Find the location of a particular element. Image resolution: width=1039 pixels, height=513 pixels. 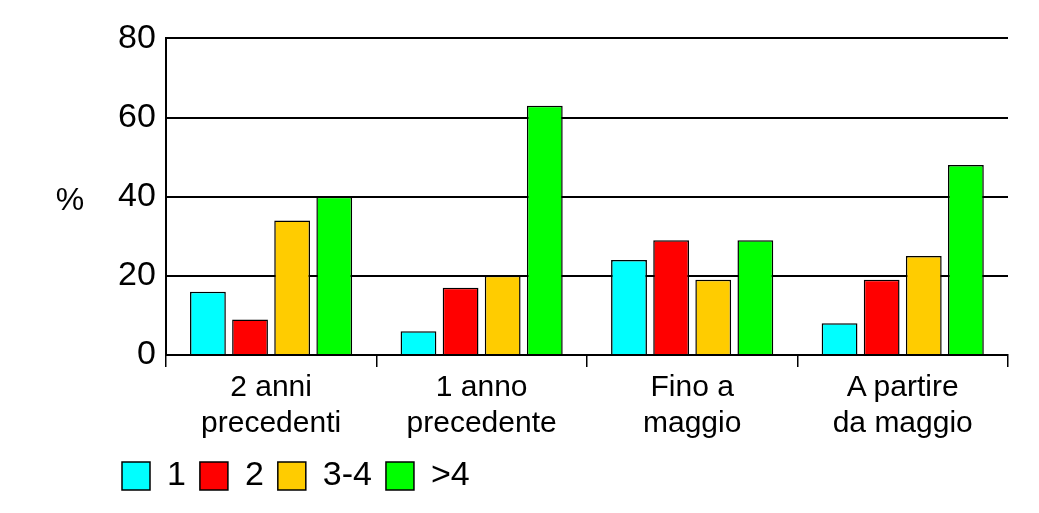

y-axis-title: % is located at coordinates (70, 198).